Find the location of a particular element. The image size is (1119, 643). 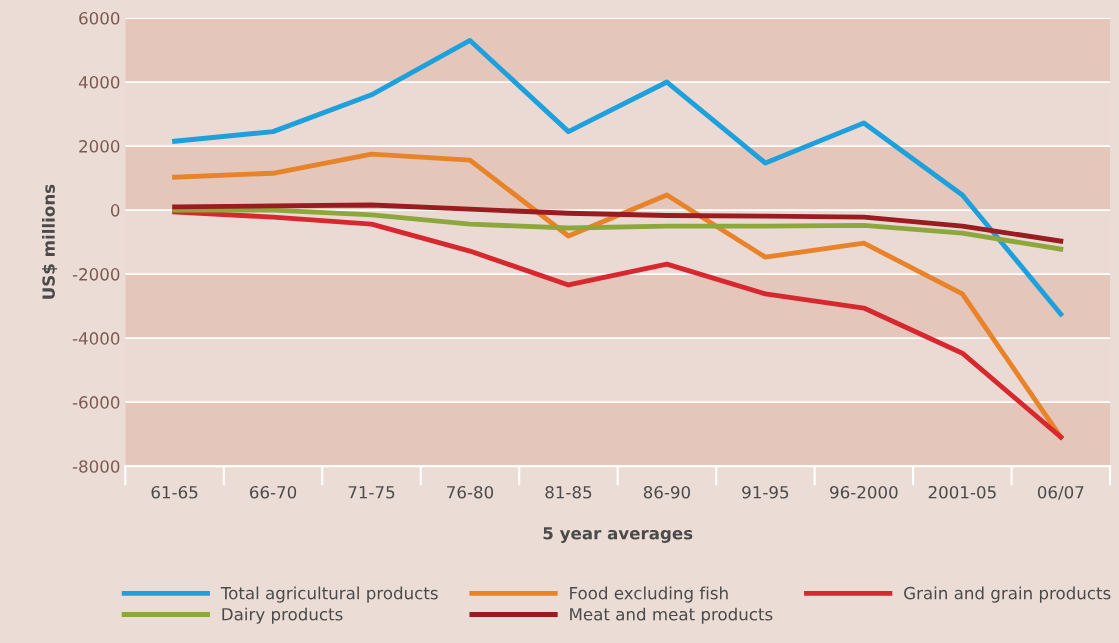

x-tick-label: 71-75 is located at coordinates (371, 492).